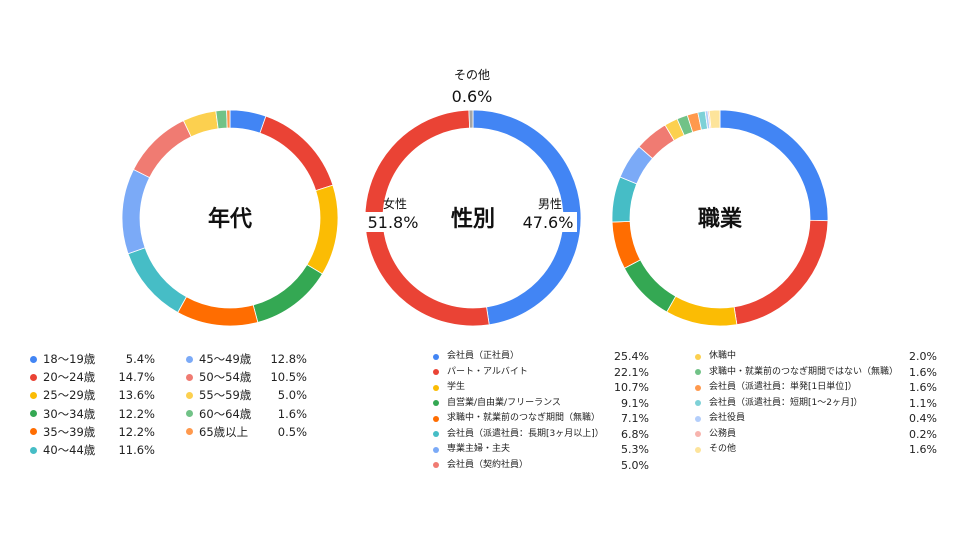 The width and height of the screenshot is (960, 540). Describe the element at coordinates (230, 414) in the screenshot. I see `legend-label: 60〜64歳` at that location.